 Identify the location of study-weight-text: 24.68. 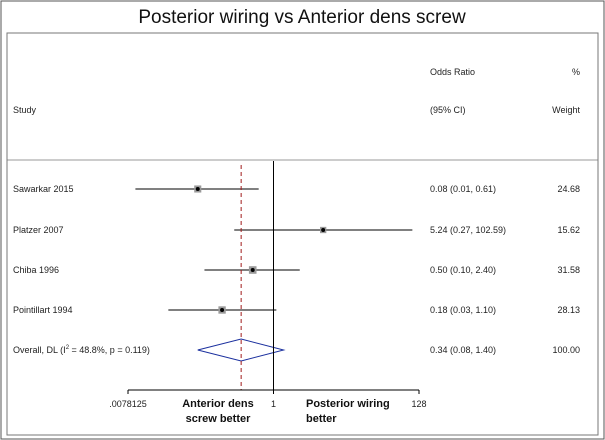
(568, 189).